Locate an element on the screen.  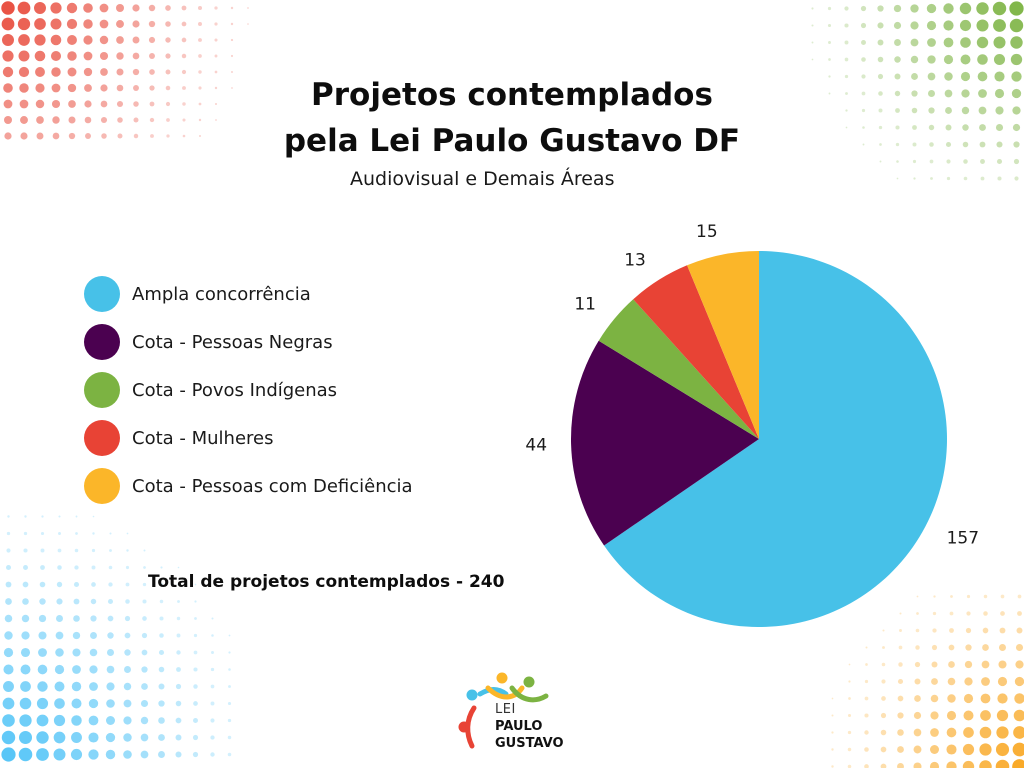
pie-slice-value-label: 11 is located at coordinates (585, 304).